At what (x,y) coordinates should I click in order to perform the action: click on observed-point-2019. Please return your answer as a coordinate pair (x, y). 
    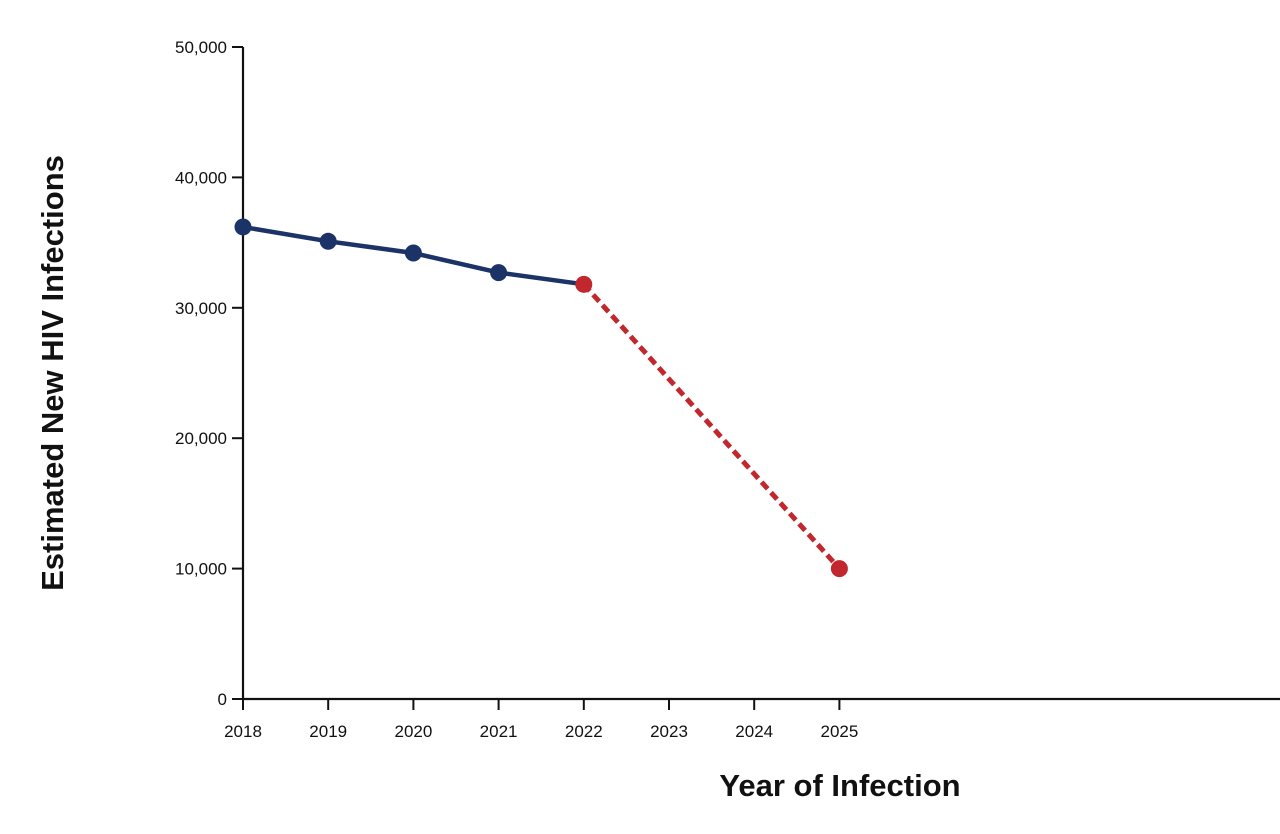
    Looking at the image, I should click on (328, 241).